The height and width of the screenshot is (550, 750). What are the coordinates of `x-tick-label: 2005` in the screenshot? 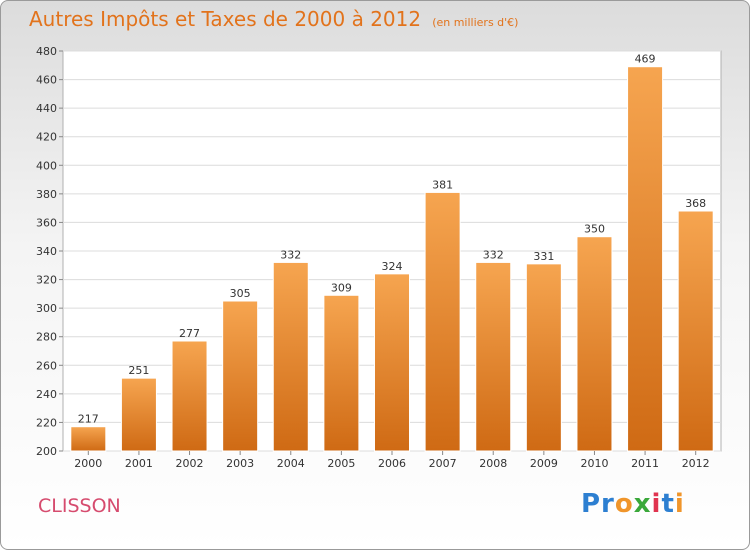 It's located at (341, 463).